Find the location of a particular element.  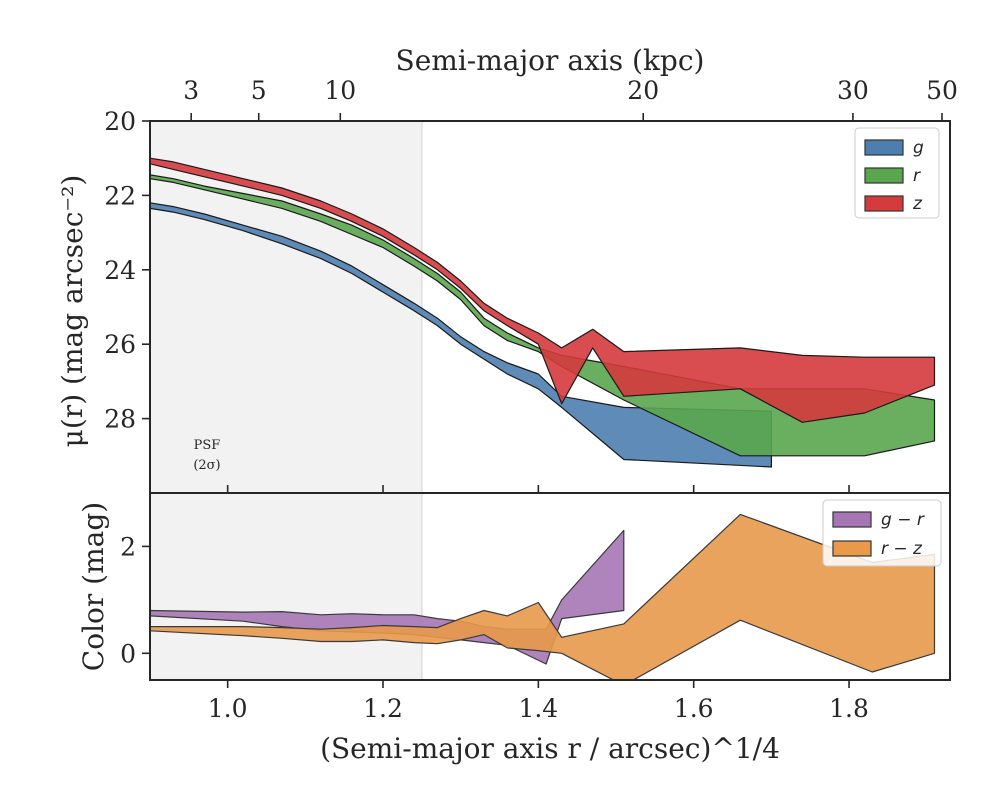

legend-label-g: g is located at coordinates (918, 148).